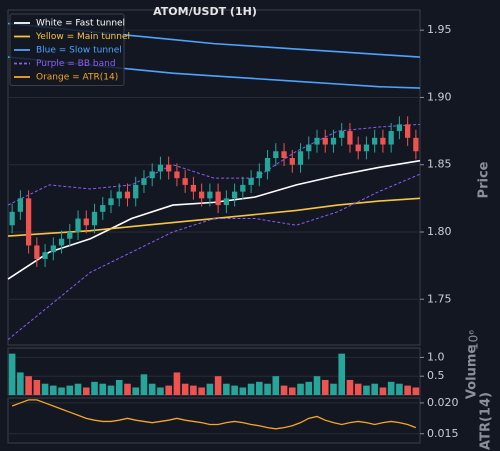 This screenshot has width=500, height=451. What do you see at coordinates (436, 375) in the screenshot?
I see `y-tick-label: 0.5` at bounding box center [436, 375].